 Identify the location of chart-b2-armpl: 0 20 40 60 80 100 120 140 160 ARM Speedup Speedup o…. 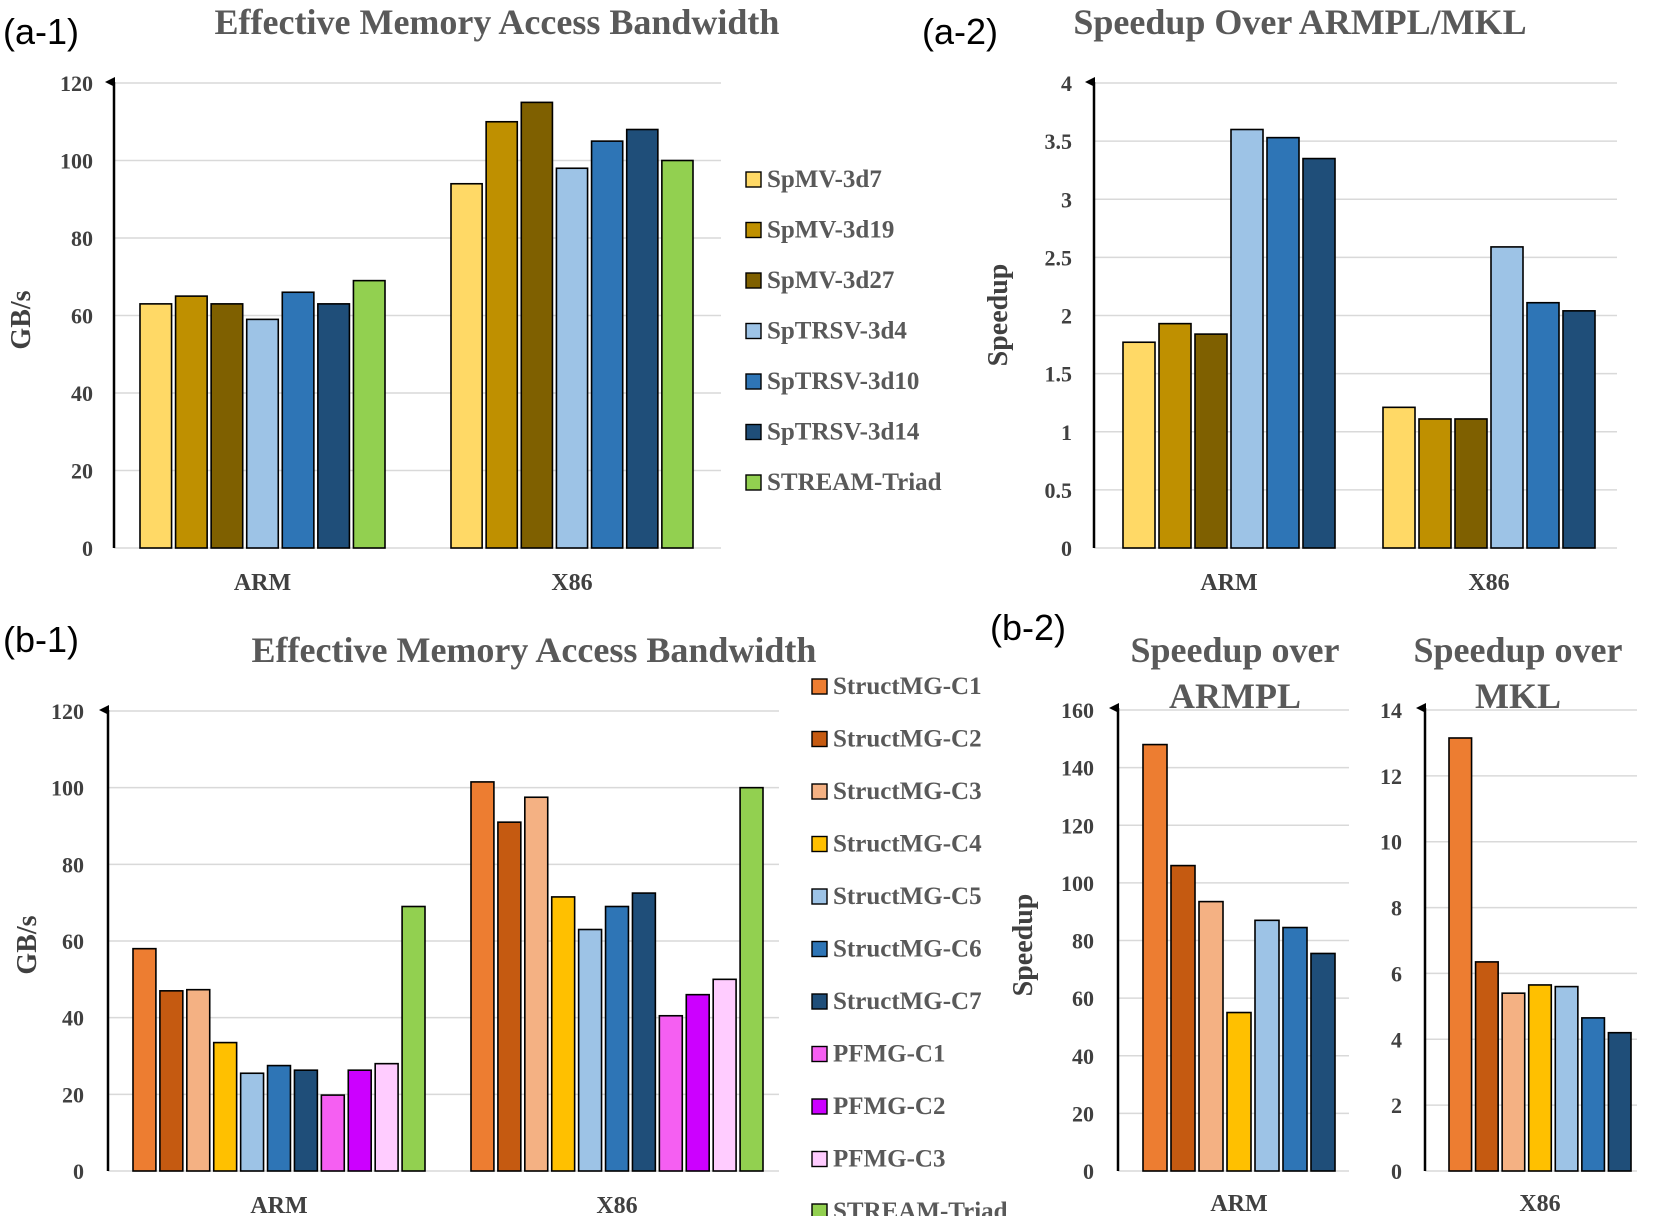
(1178, 923).